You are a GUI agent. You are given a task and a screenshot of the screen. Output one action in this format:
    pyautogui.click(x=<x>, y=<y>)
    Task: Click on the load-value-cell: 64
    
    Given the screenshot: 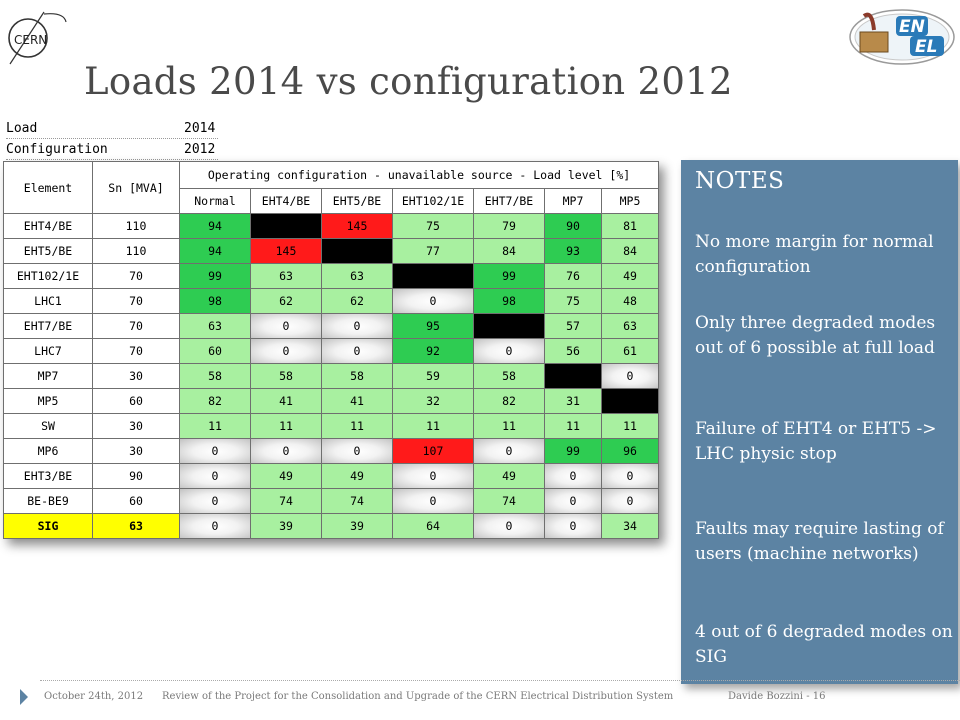 What is the action you would take?
    pyautogui.click(x=433, y=526)
    